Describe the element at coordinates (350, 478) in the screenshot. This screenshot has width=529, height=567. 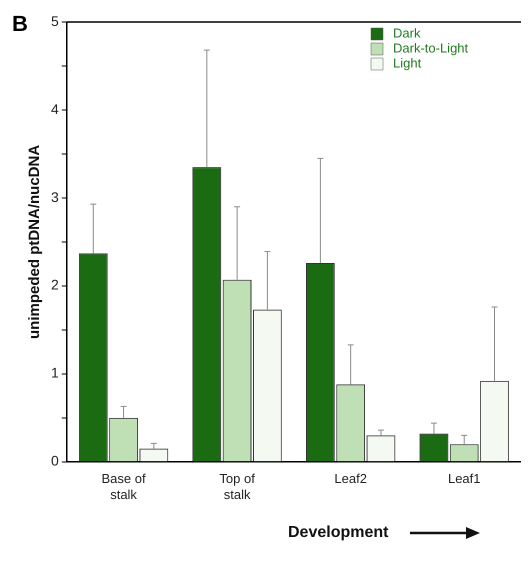
I see `x-tick-label: Leaf2` at that location.